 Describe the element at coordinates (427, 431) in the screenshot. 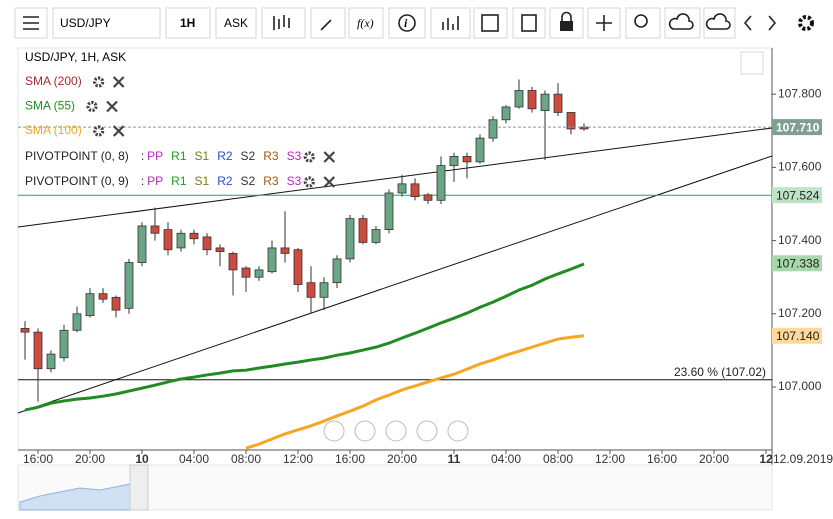

I see `zoom-in` at that location.